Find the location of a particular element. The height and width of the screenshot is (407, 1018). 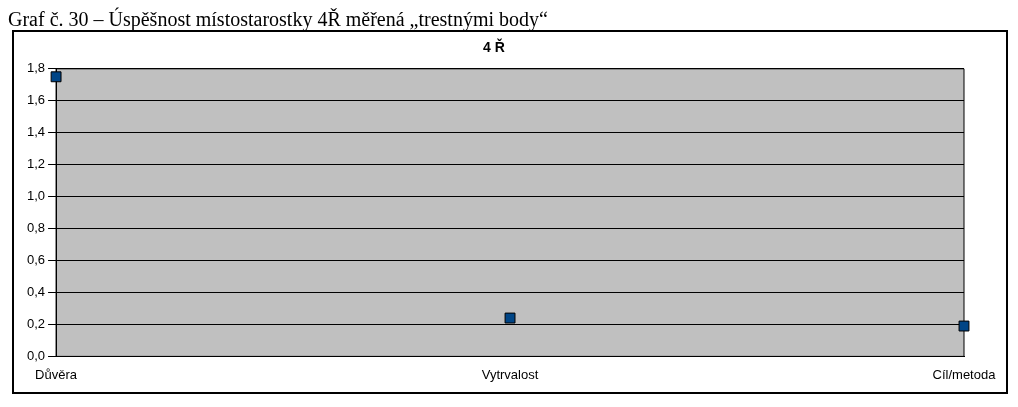

x-tick-label: Cíl/metoda is located at coordinates (964, 374).